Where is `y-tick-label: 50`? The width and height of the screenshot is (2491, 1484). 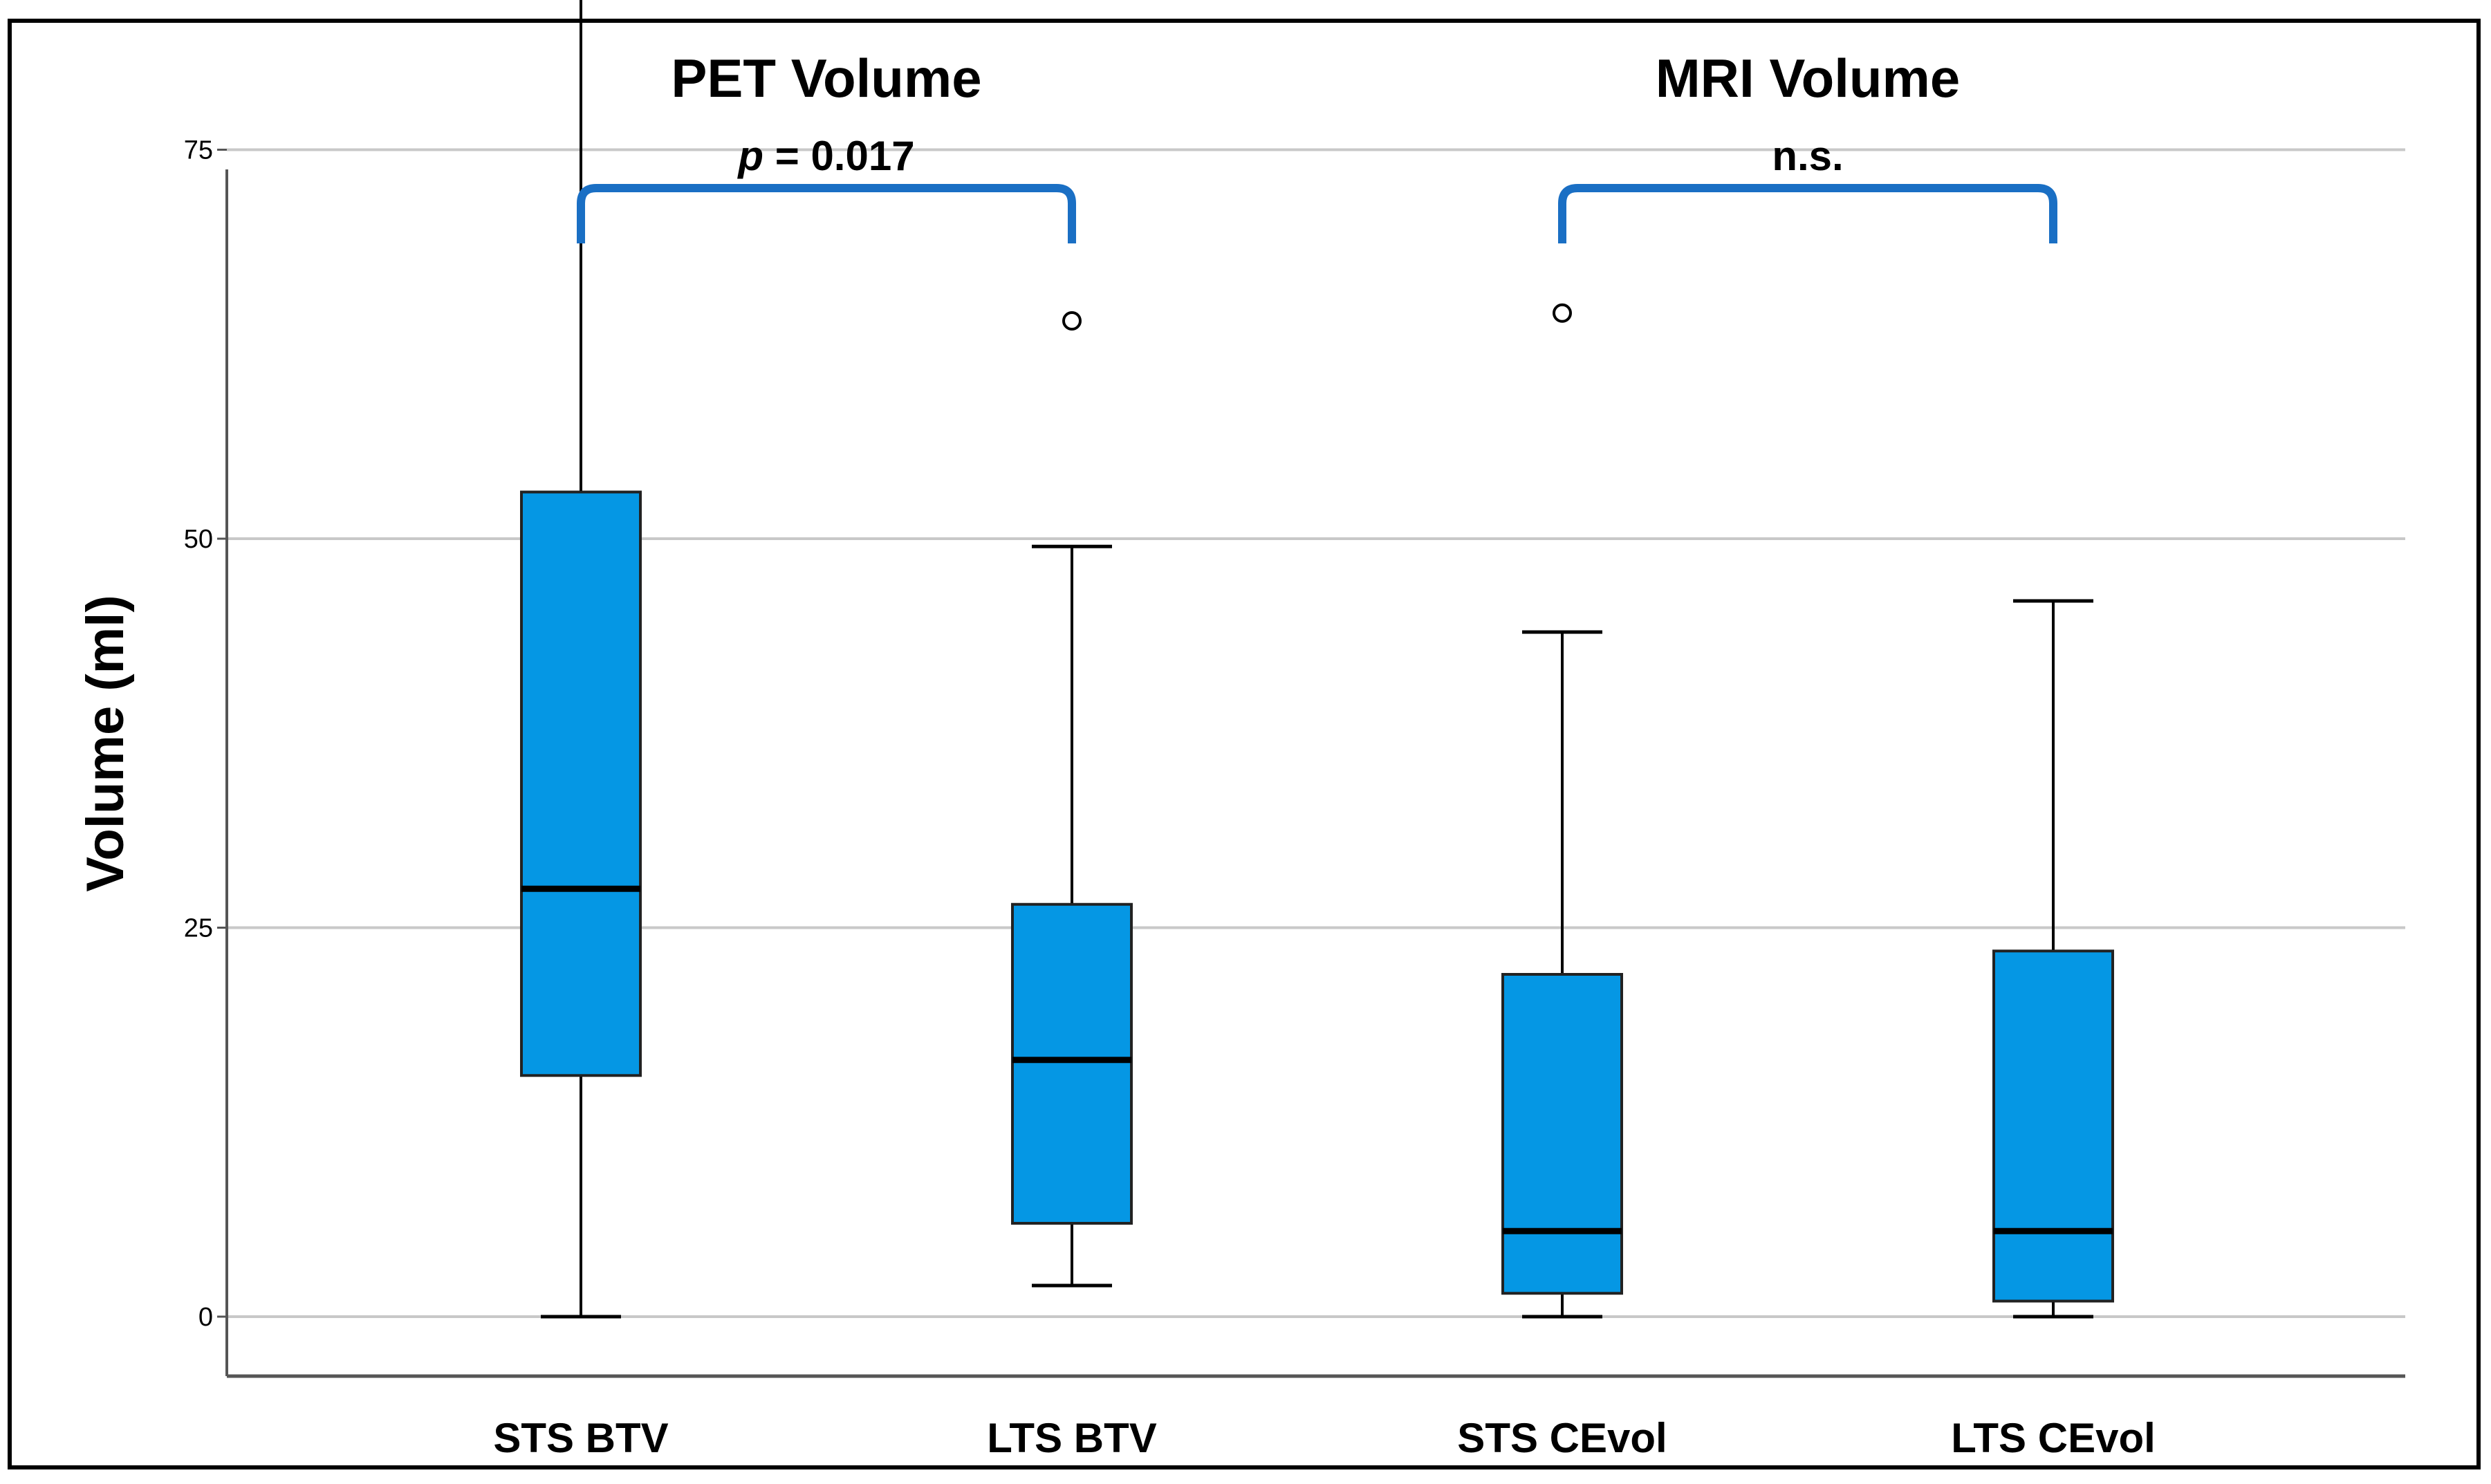
y-tick-label: 50 is located at coordinates (199, 539).